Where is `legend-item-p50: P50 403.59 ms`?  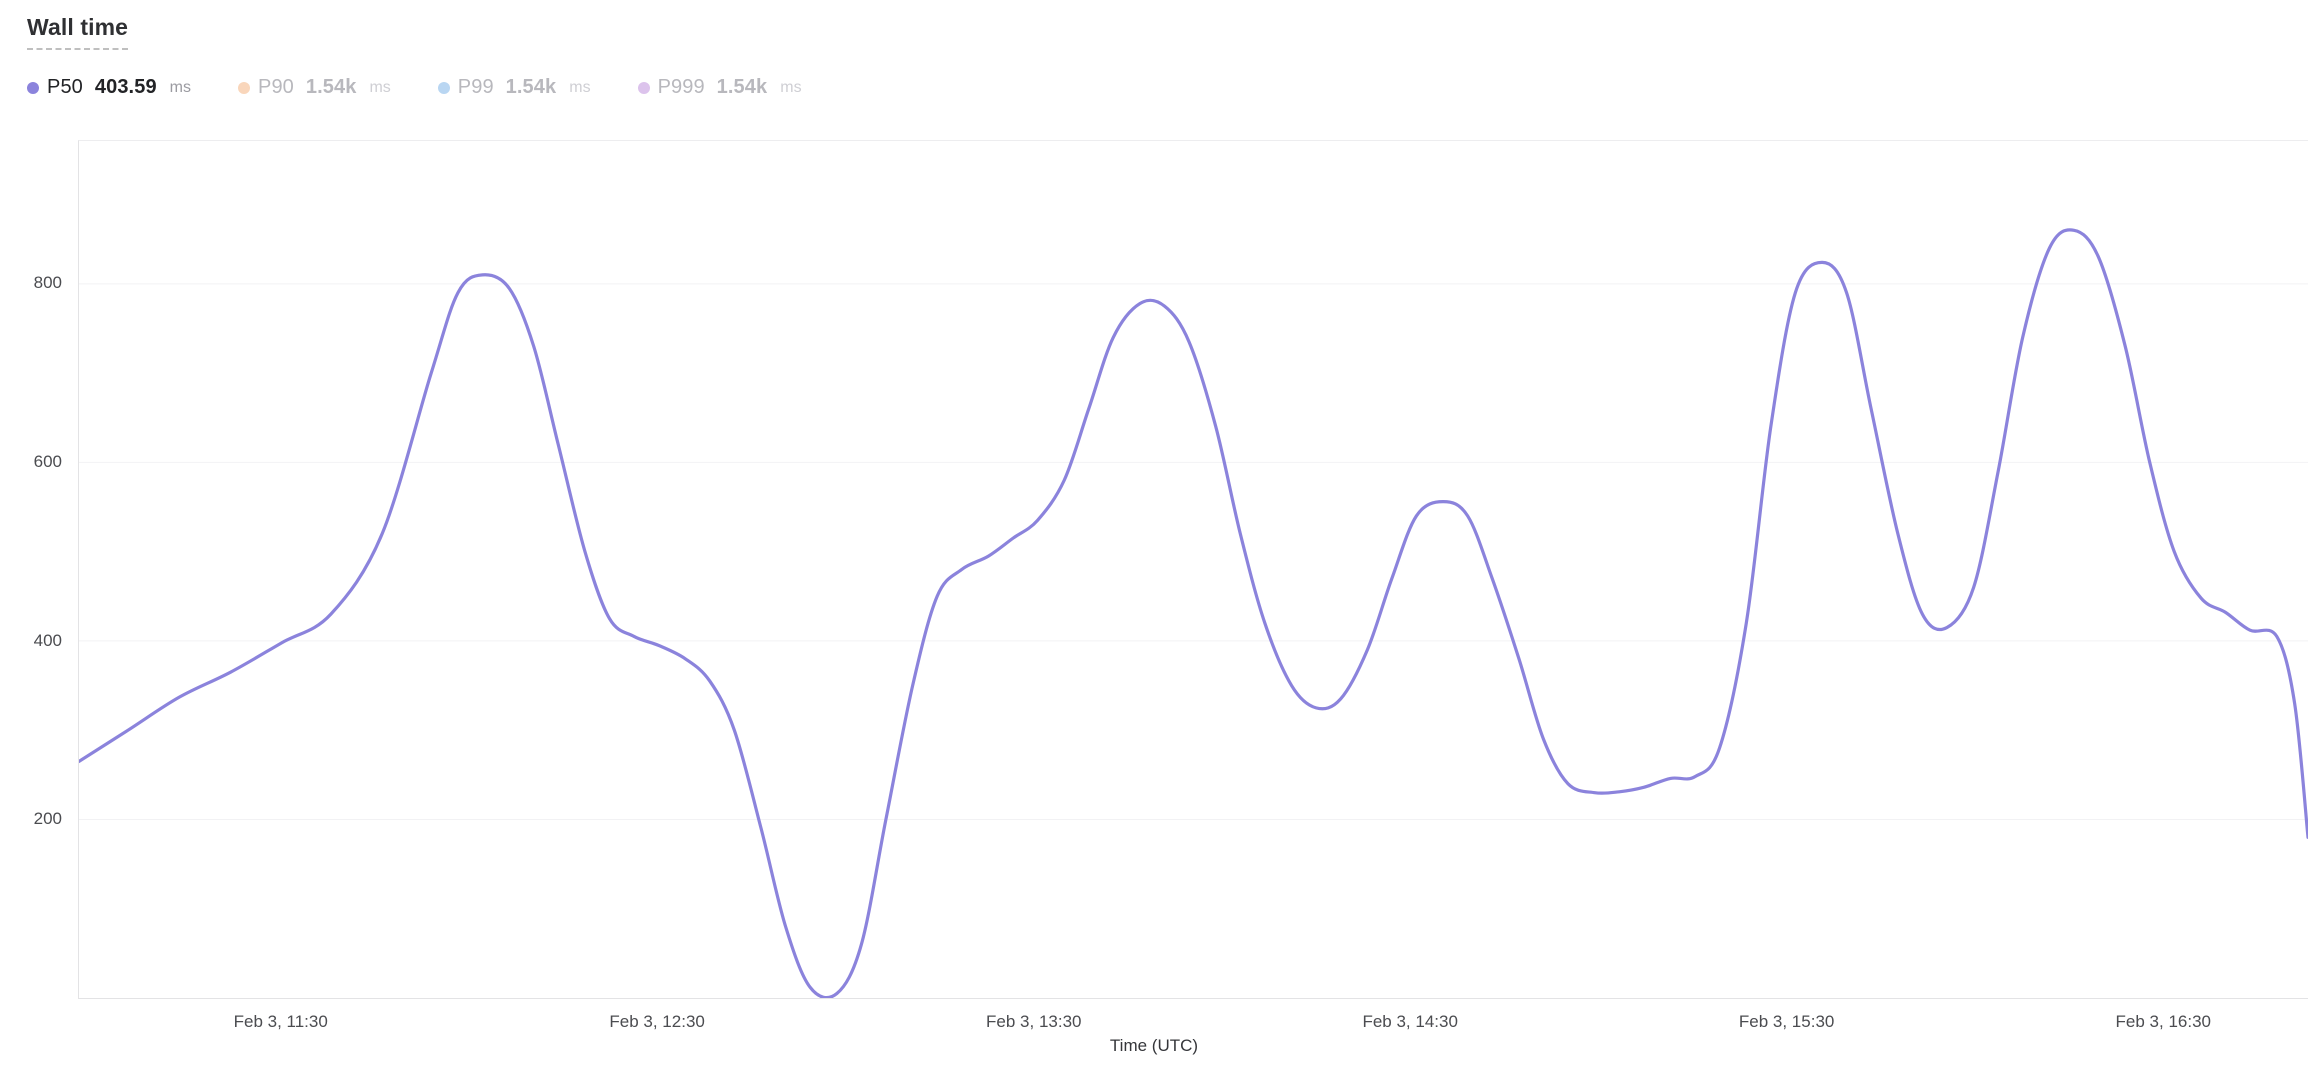 legend-item-p50: P50 403.59 ms is located at coordinates (109, 87).